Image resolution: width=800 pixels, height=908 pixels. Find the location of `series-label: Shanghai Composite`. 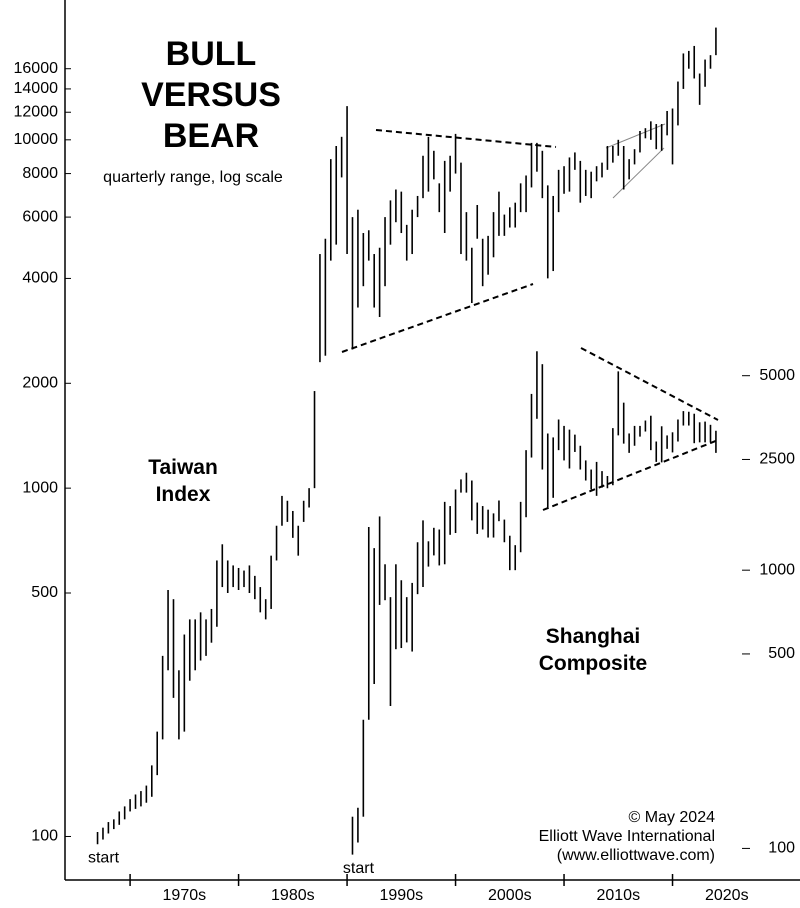

series-label: Shanghai Composite is located at coordinates (593, 650).